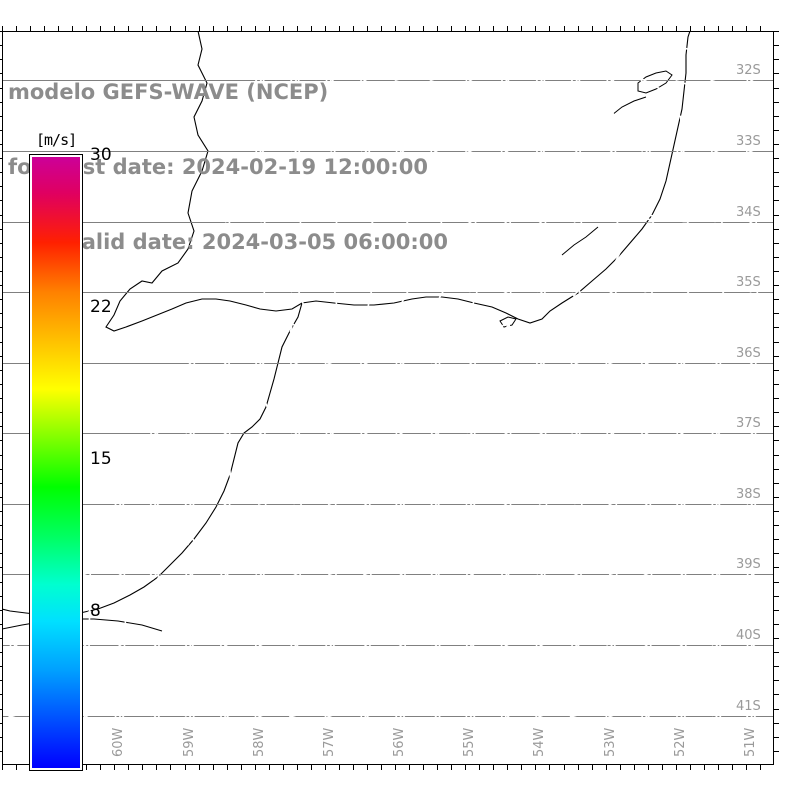 This screenshot has height=800, width=800. What do you see at coordinates (680, 742) in the screenshot?
I see `lon-tick-label: 52W` at bounding box center [680, 742].